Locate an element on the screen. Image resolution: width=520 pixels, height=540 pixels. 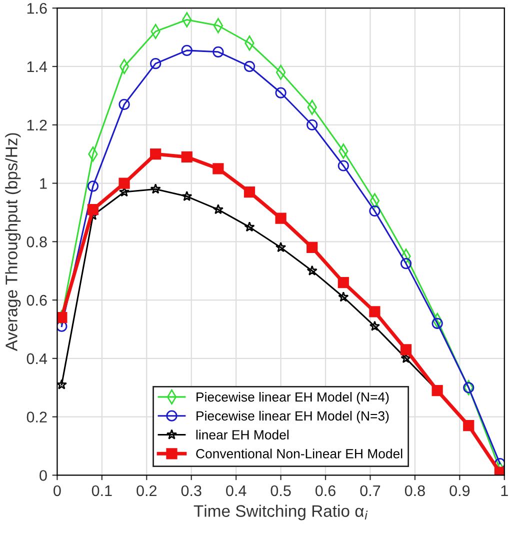
x-tick-label: 0.4 is located at coordinates (236, 490).